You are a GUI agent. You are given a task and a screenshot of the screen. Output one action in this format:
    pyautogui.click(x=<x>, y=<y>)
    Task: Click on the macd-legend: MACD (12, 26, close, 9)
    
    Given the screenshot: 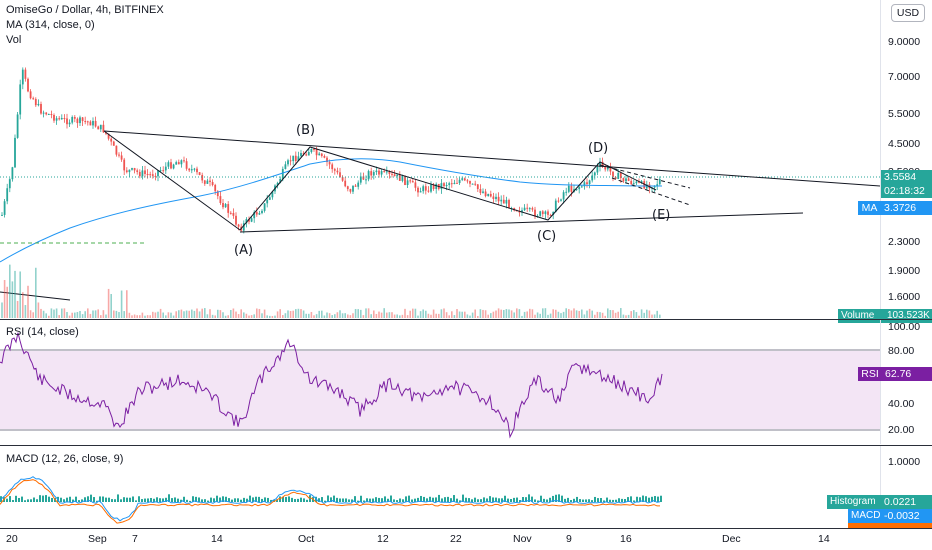 What is the action you would take?
    pyautogui.click(x=65, y=459)
    